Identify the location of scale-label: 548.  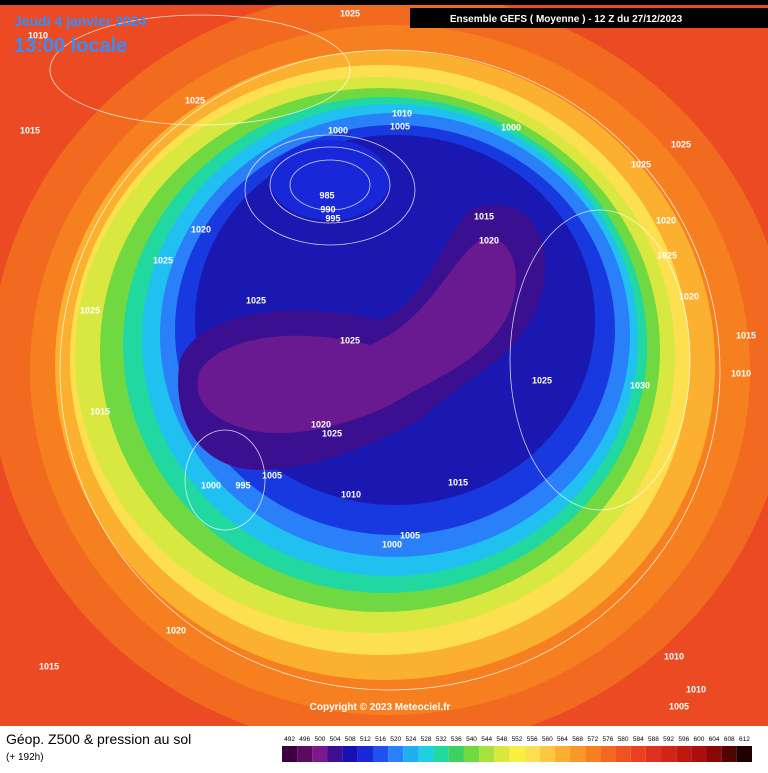
(501, 739).